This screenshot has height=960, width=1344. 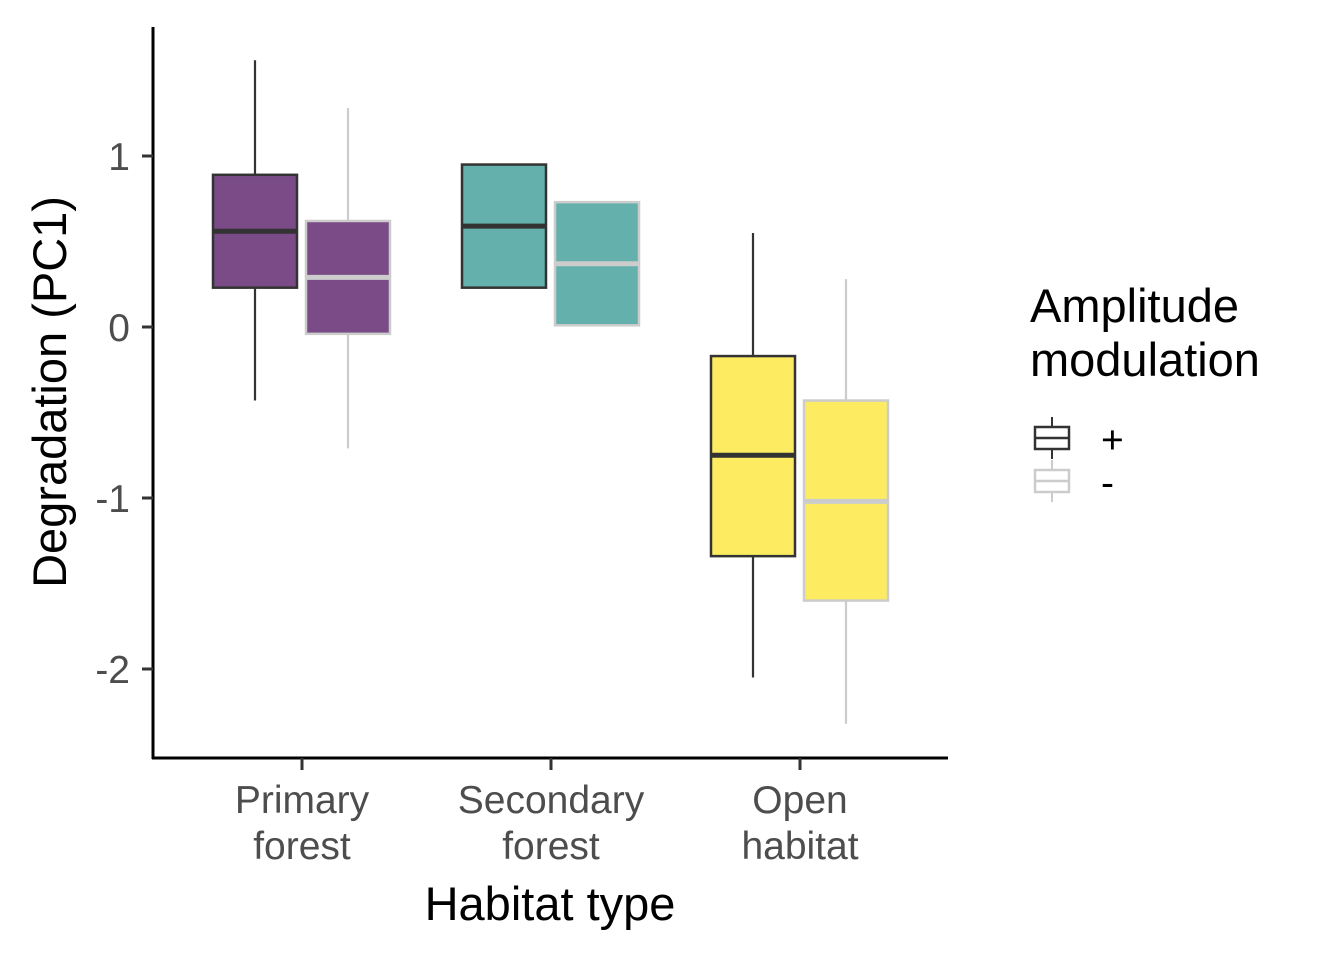 I want to click on y-tick-label: -2, so click(x=112, y=670).